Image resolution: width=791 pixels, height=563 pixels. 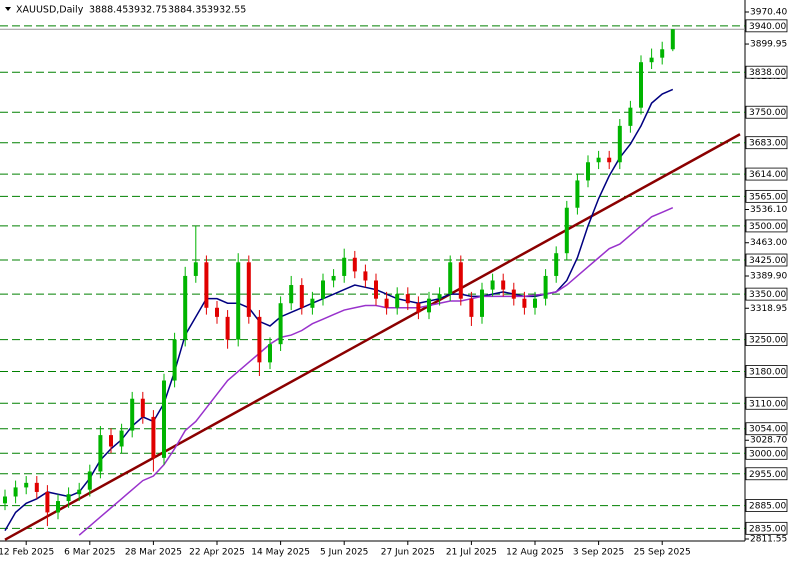 I want to click on level-label: 3565.00, so click(x=767, y=197).